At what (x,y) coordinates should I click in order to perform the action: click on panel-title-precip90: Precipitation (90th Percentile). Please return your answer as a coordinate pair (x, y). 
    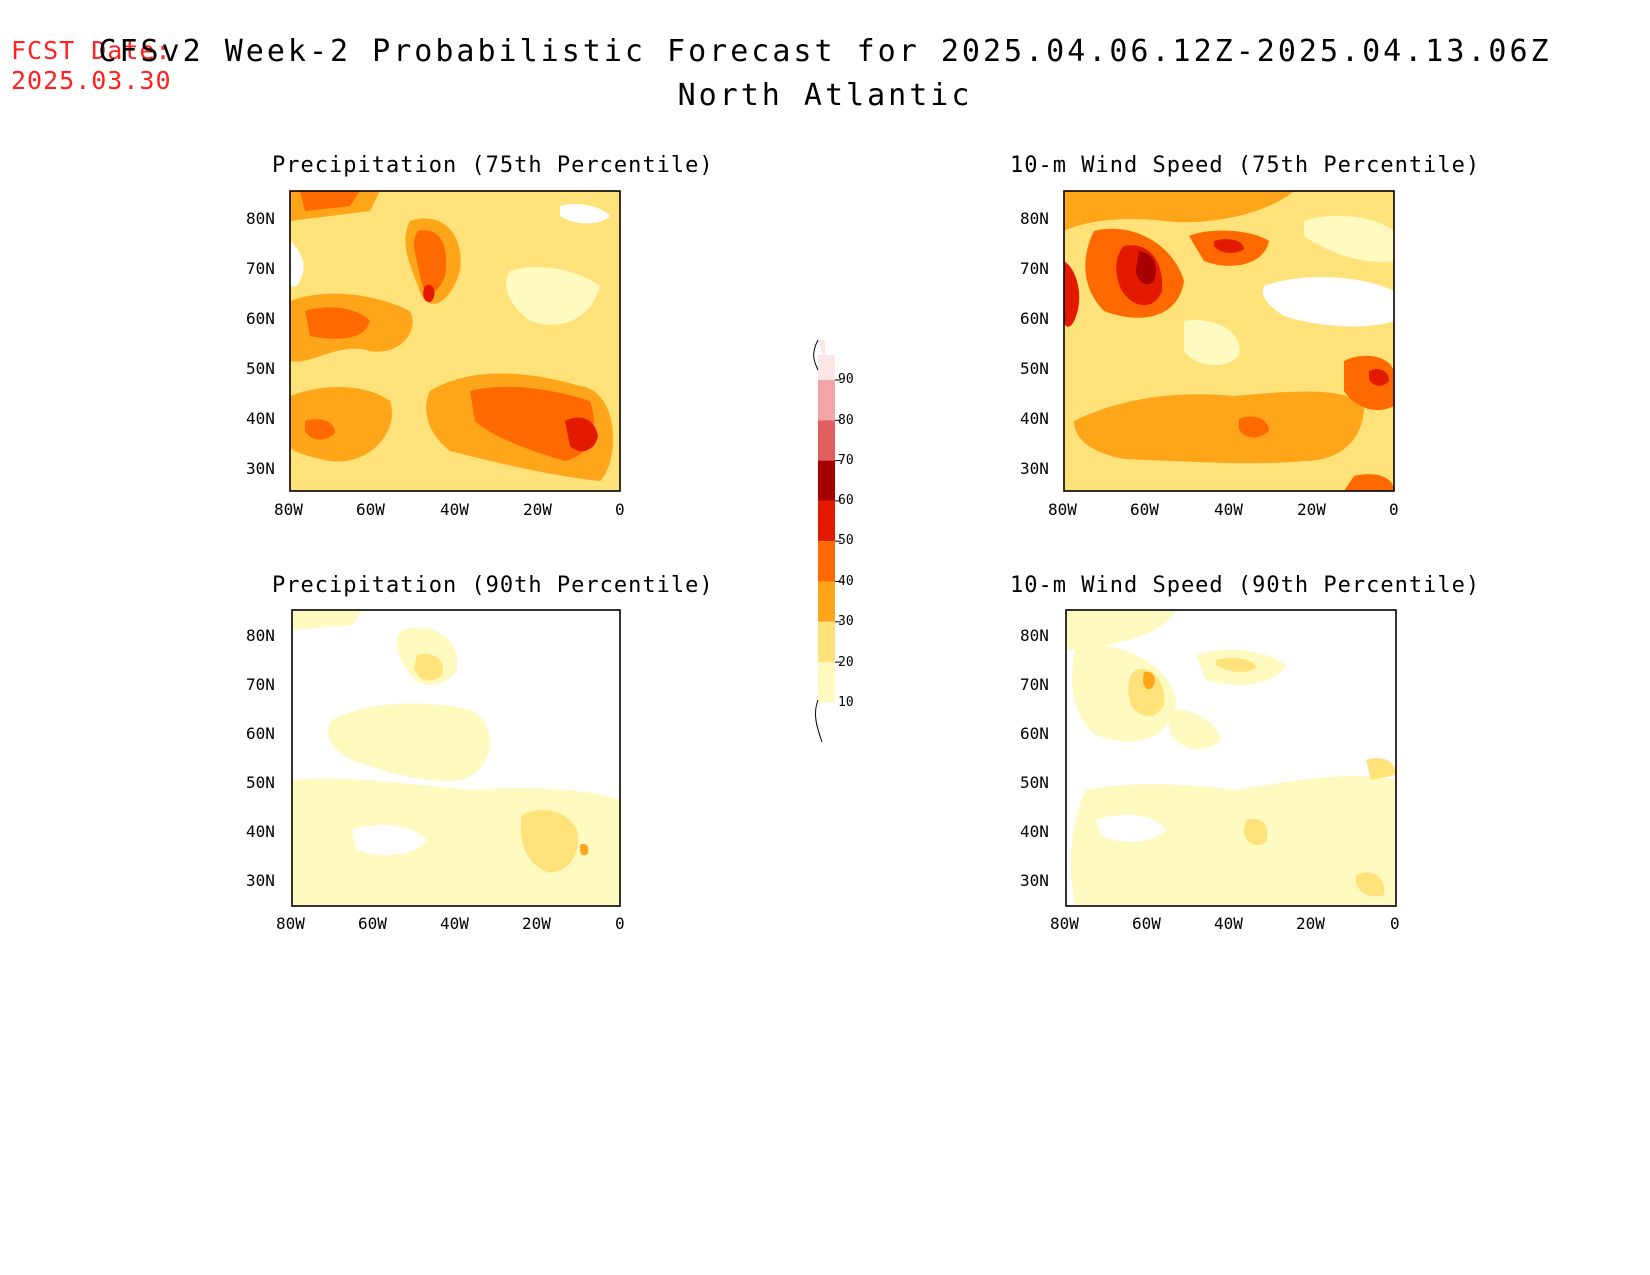
    Looking at the image, I should click on (493, 585).